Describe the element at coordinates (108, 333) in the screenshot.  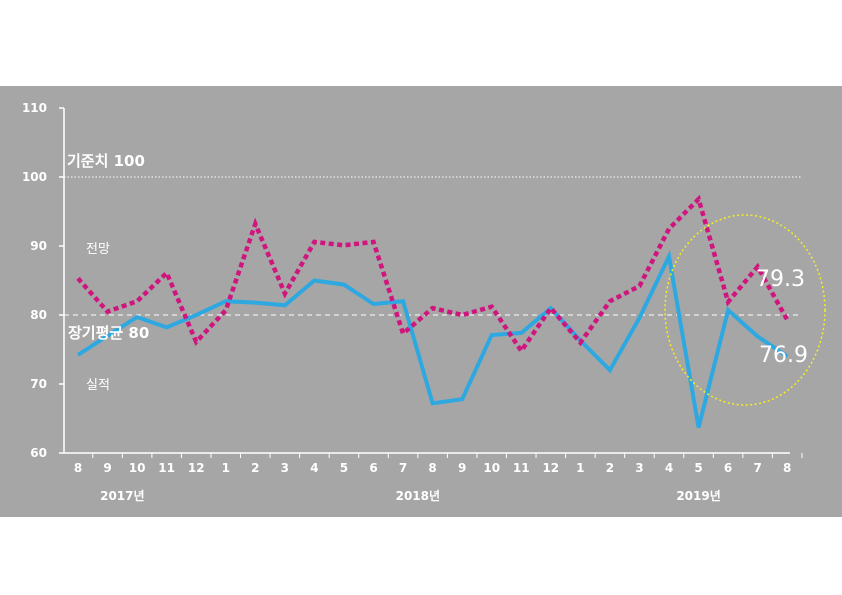
I see `long-term-average-label: 장기평균 80` at that location.